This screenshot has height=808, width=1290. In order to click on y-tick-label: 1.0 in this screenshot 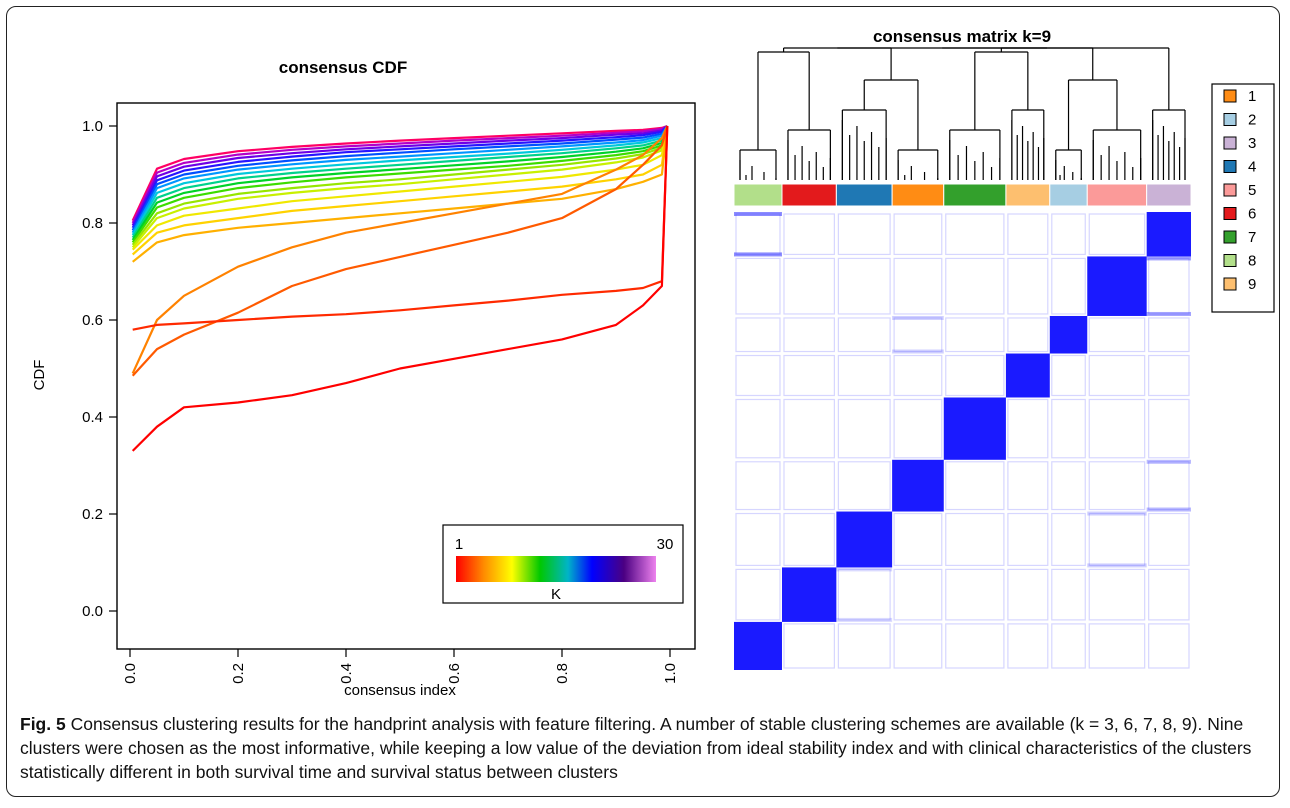, I will do `click(92, 126)`.